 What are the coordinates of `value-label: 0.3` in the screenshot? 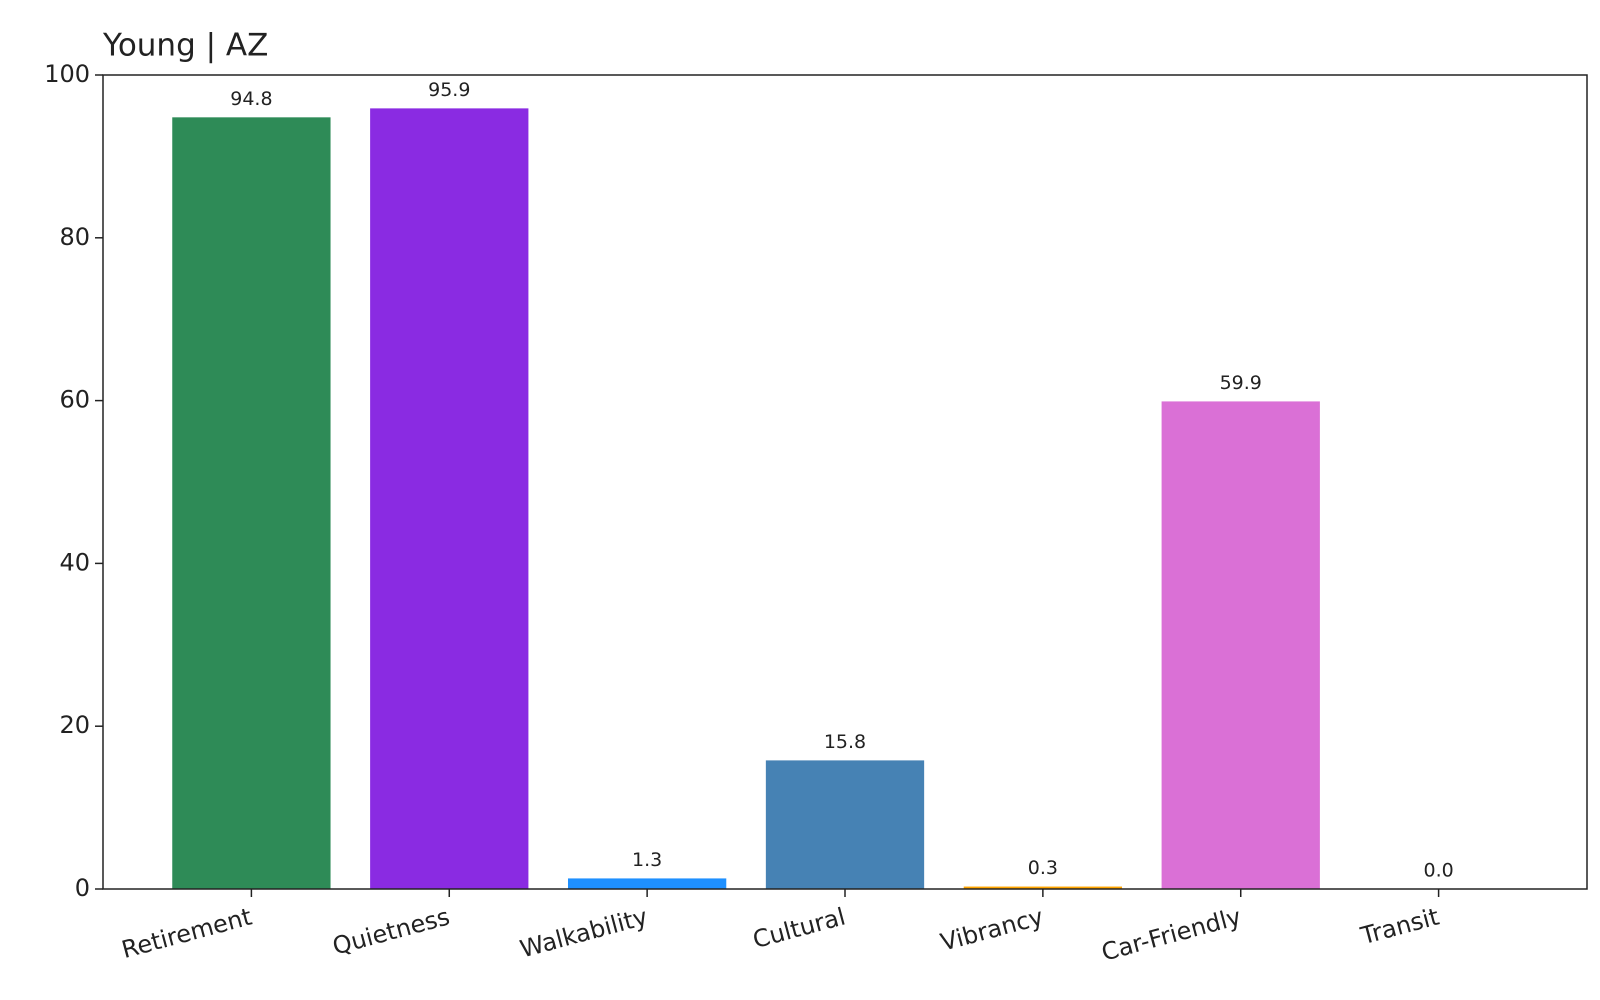 It's located at (1043, 868).